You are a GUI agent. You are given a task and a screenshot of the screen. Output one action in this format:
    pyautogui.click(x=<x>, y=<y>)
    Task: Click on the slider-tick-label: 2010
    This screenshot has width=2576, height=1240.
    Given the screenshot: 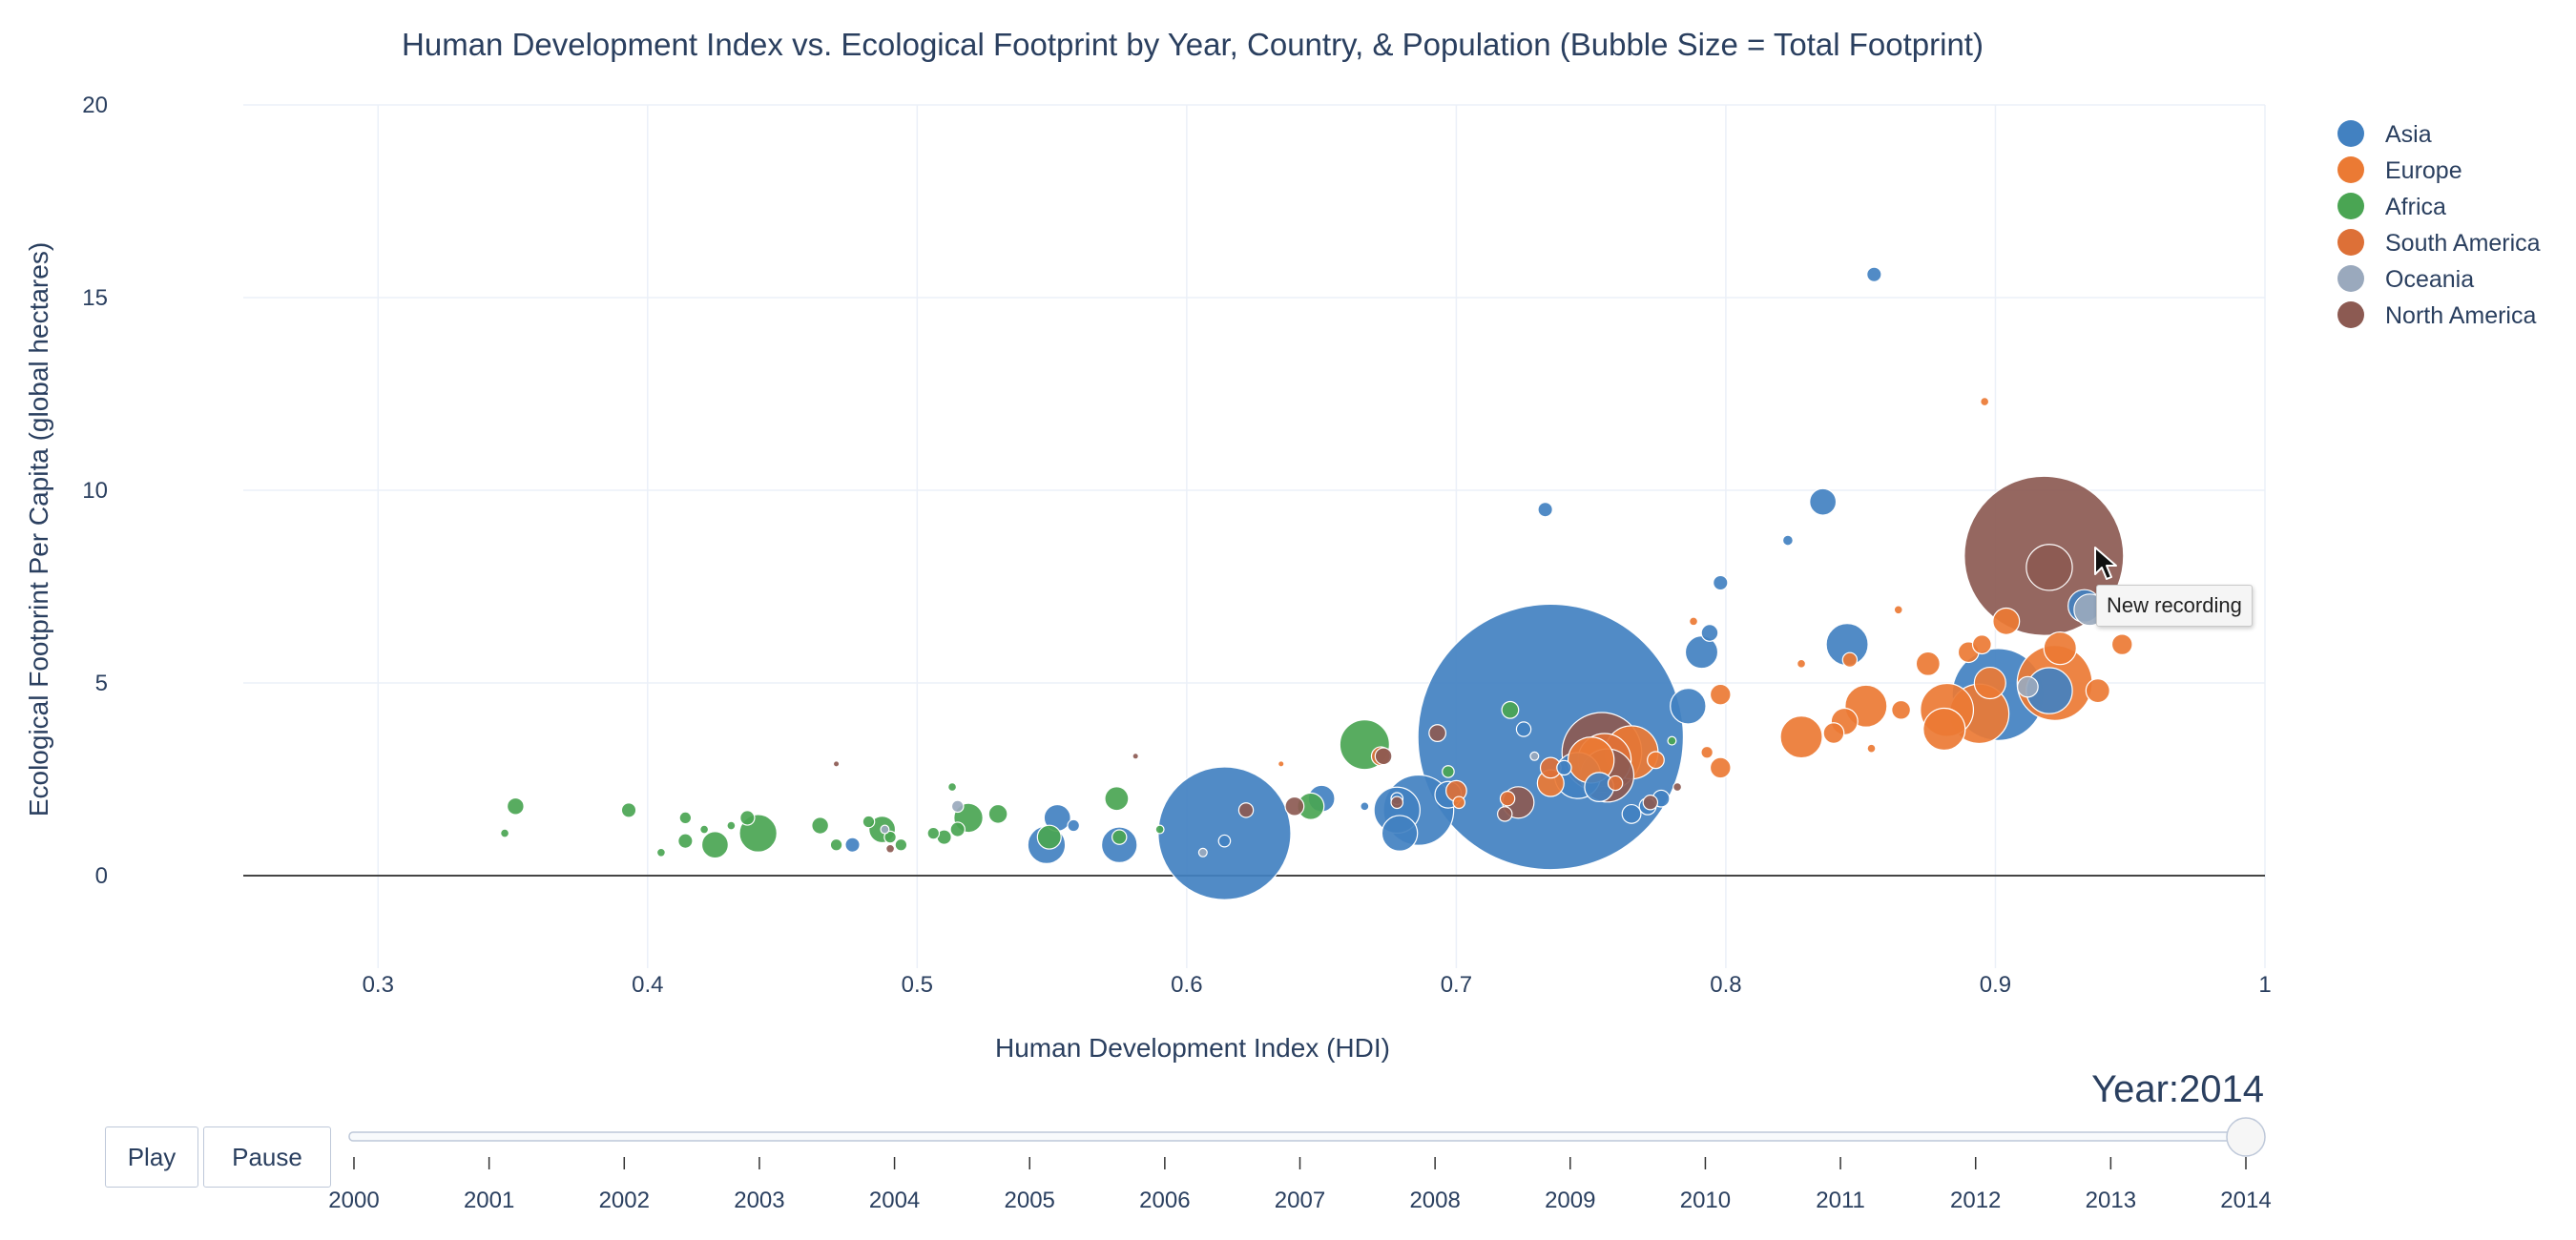 What is the action you would take?
    pyautogui.click(x=1705, y=1200)
    